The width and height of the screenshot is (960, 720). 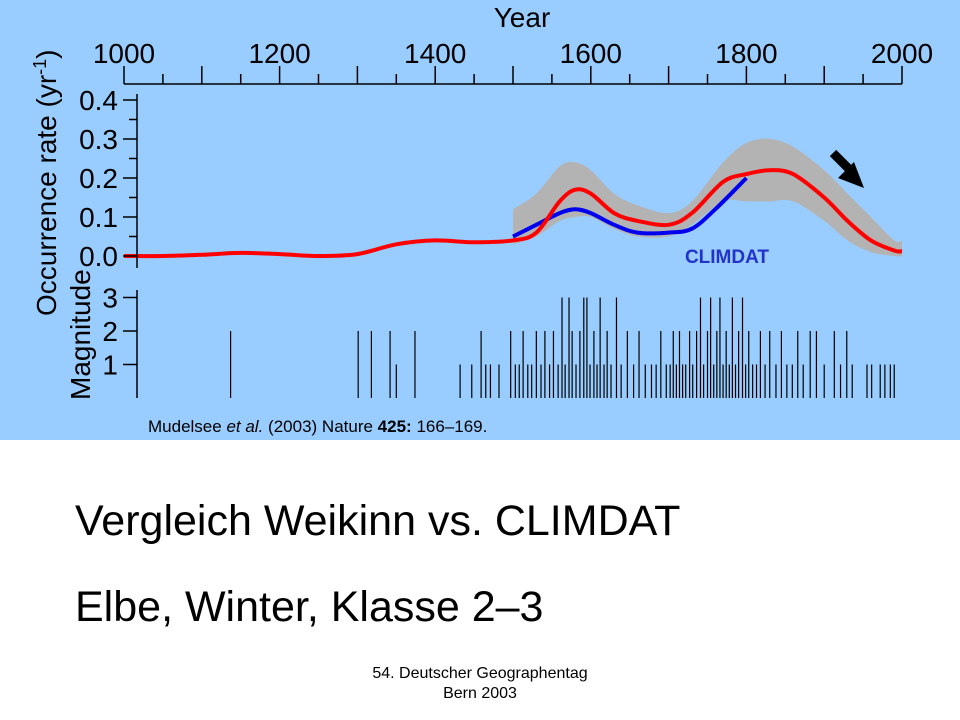 I want to click on year-axis: Year 1000 1200 1400 1600 1800 2000, so click(x=513, y=43).